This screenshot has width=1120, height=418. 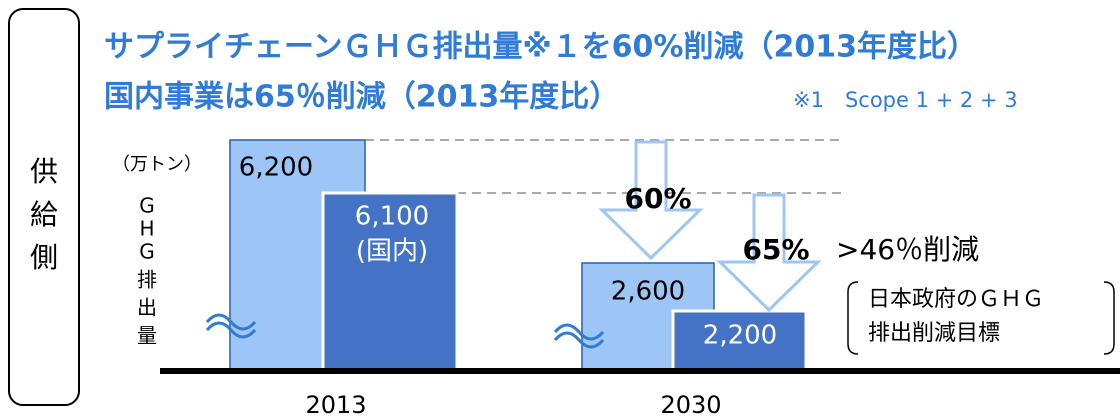 I want to click on target-note: 日本政府のＧＨＧ, so click(x=956, y=299).